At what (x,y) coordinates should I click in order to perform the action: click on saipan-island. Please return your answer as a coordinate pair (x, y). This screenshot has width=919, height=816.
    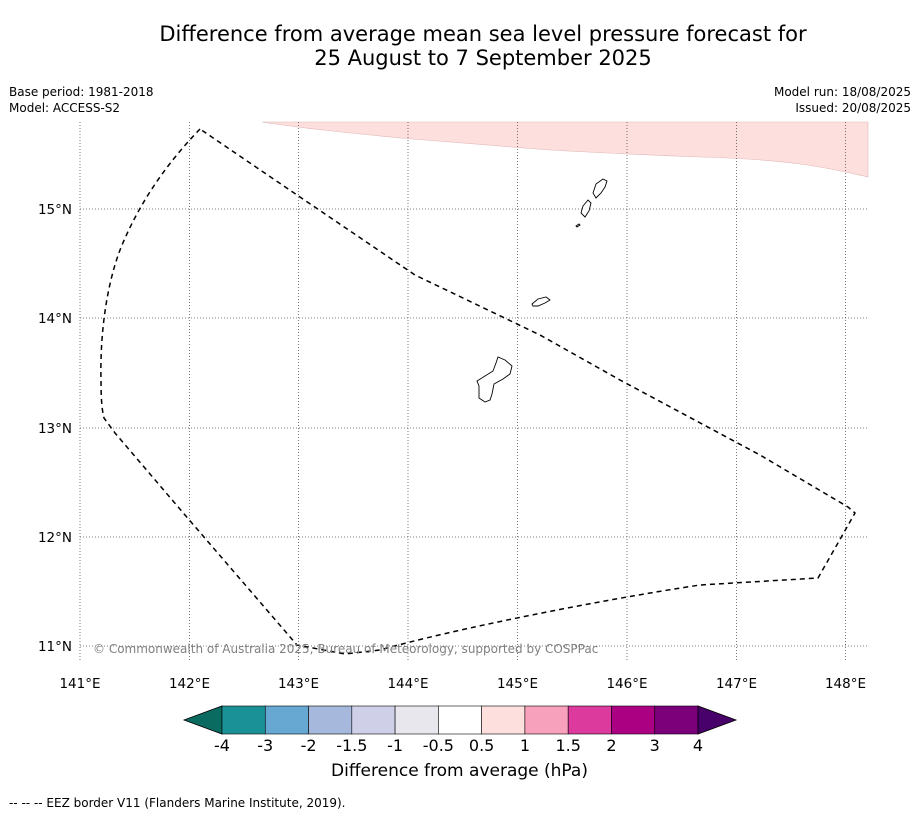
    Looking at the image, I should click on (600, 188).